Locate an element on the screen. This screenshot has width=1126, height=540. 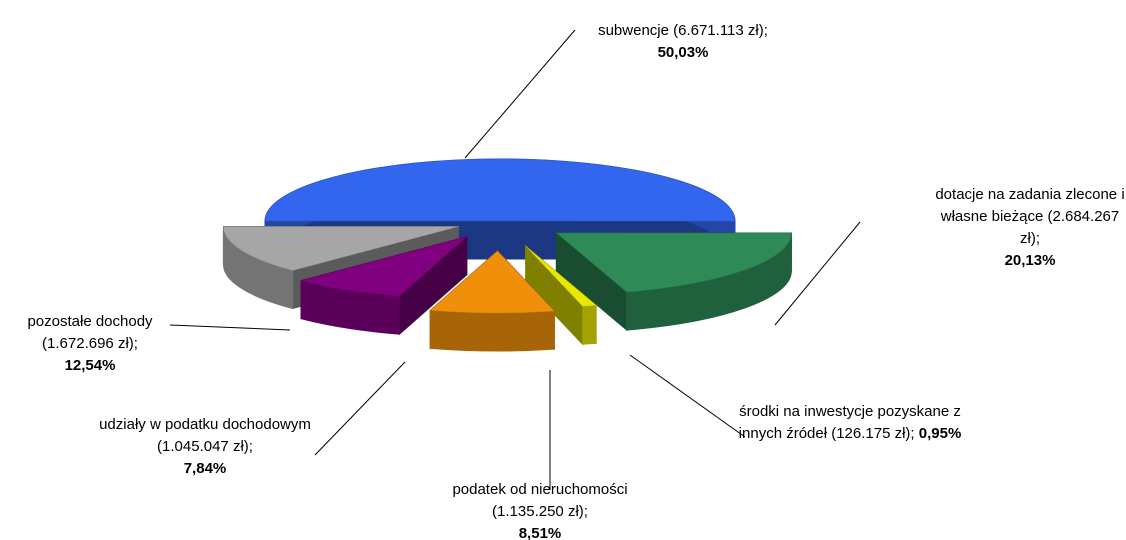
value-label: 20,13% is located at coordinates (1030, 260).